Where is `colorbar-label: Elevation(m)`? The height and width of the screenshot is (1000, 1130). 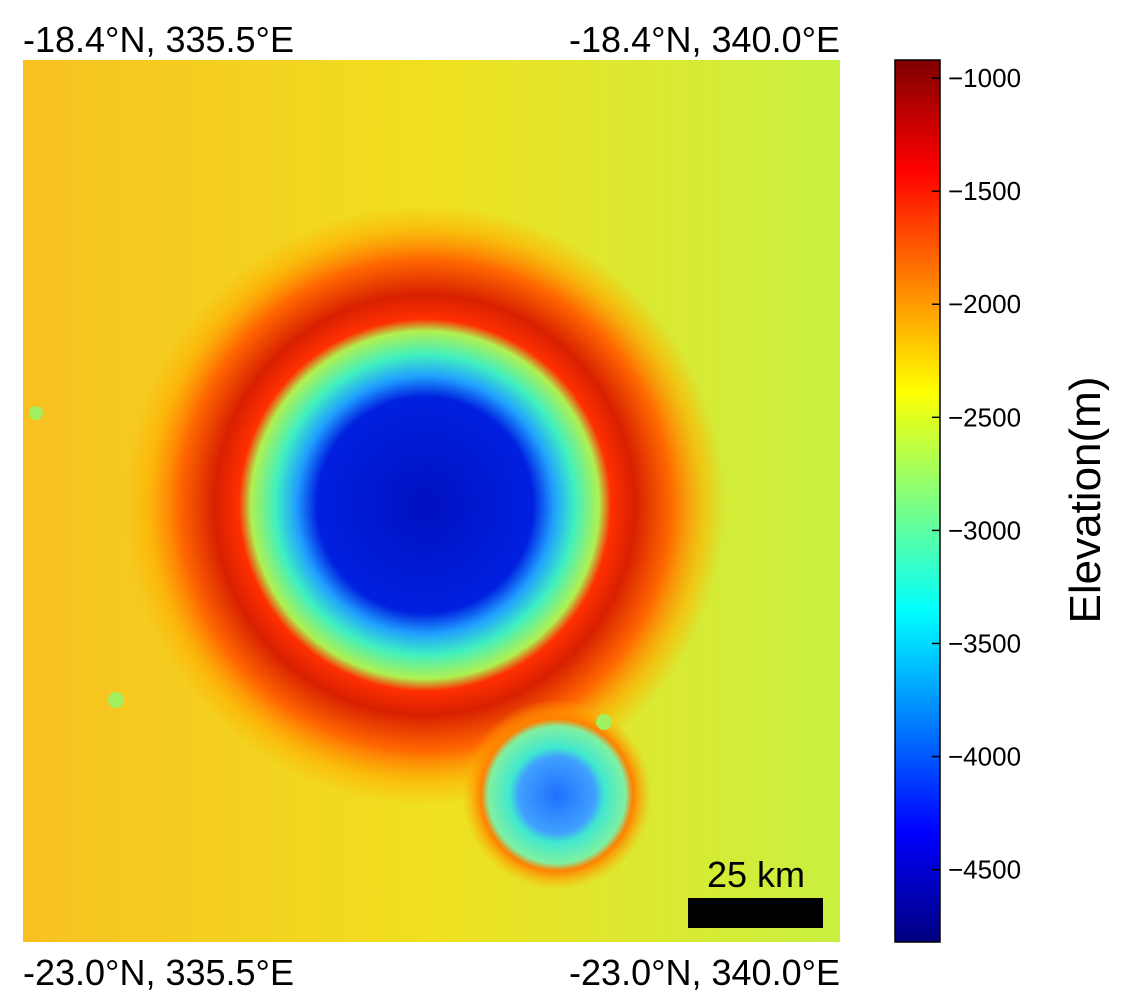
colorbar-label: Elevation(m) is located at coordinates (1085, 500).